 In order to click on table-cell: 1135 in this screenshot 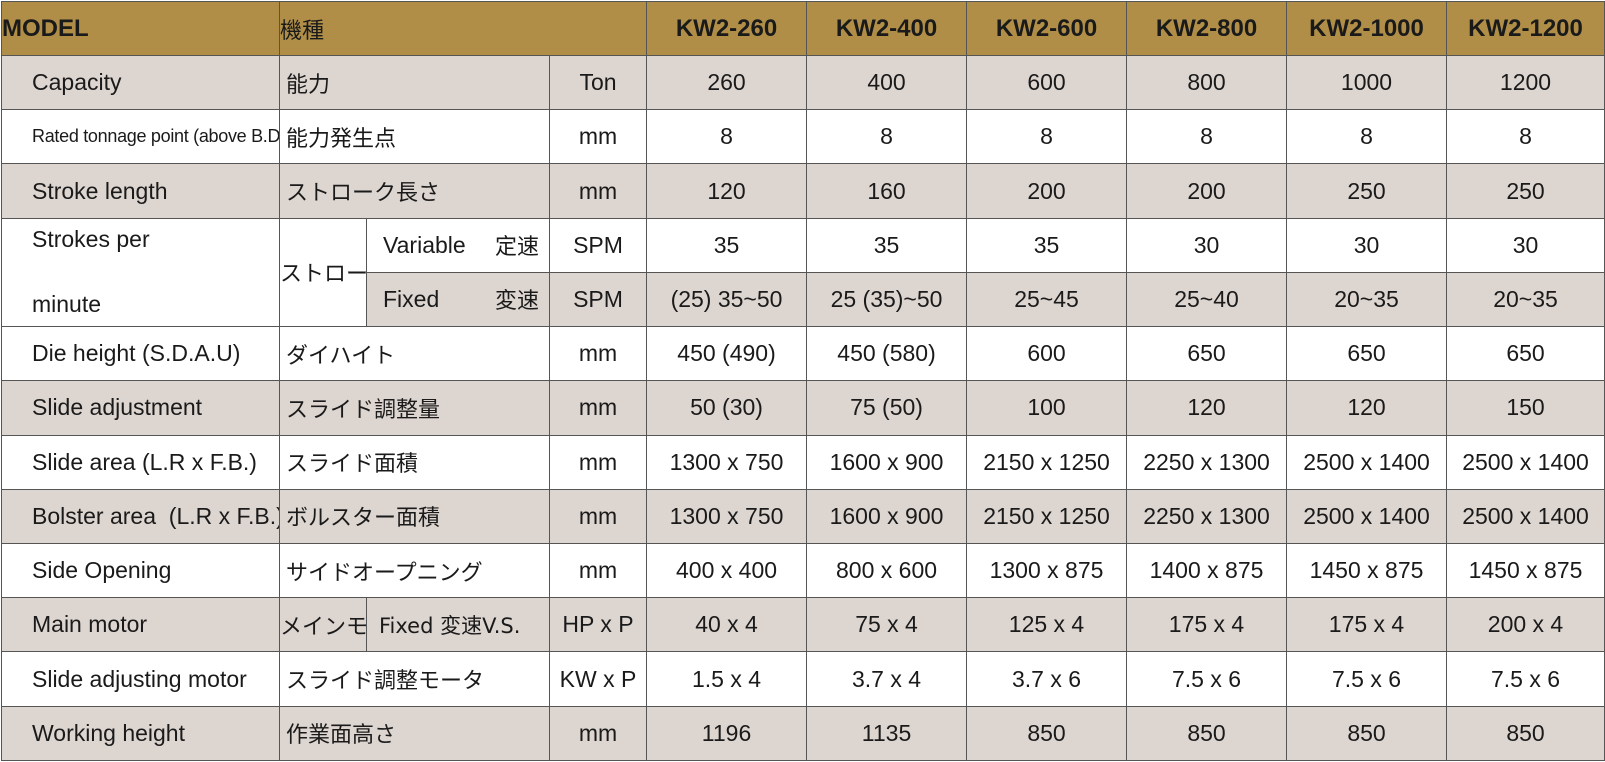, I will do `click(887, 733)`.